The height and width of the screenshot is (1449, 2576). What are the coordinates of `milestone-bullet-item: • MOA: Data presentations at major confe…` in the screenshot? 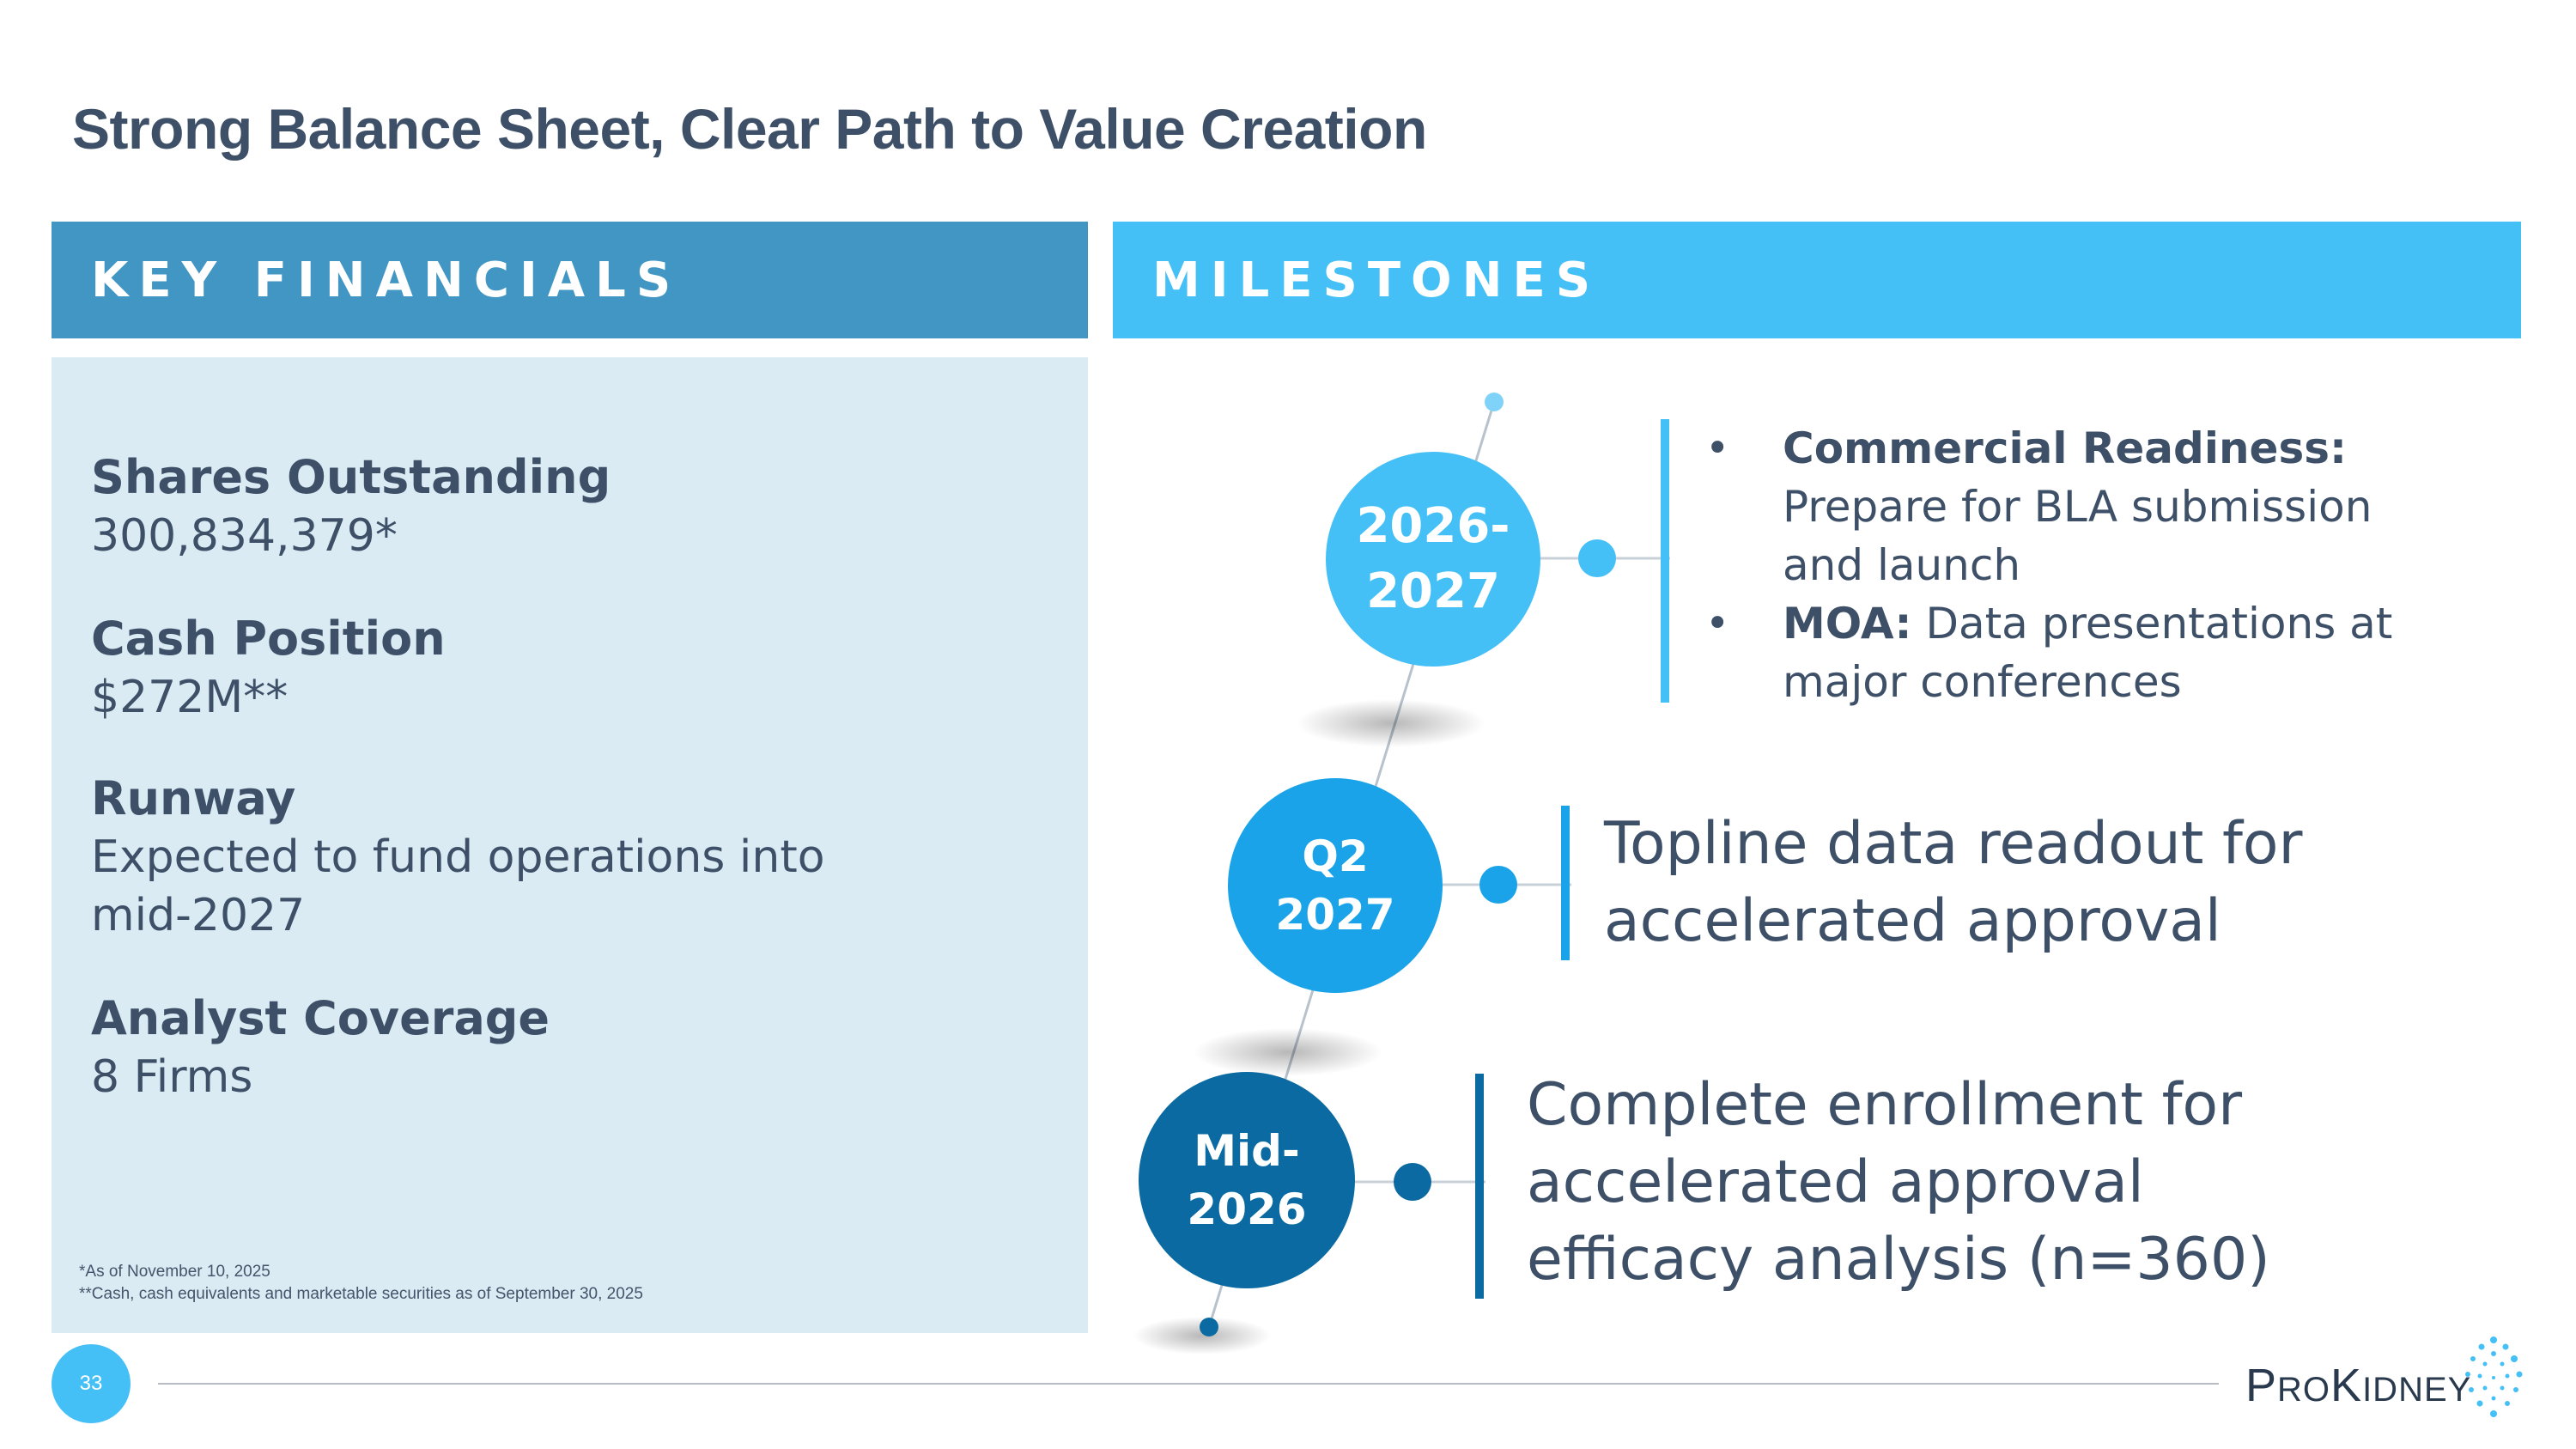 It's located at (2086, 652).